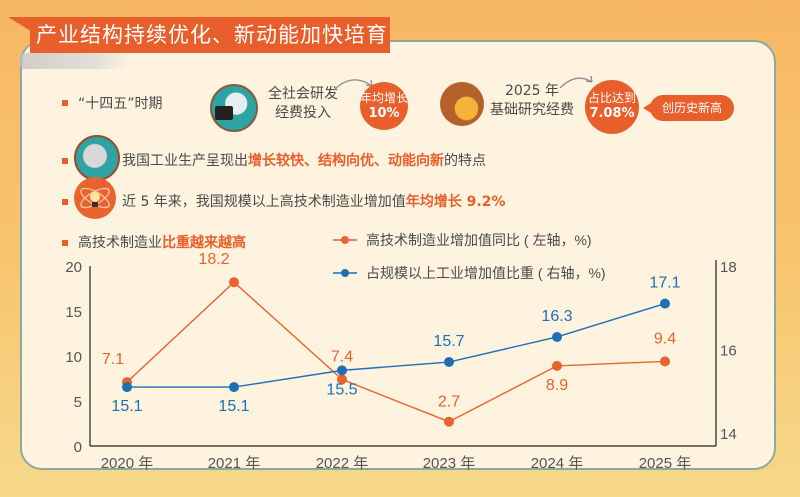  Describe the element at coordinates (78, 402) in the screenshot. I see `left-tick-label: 5` at that location.